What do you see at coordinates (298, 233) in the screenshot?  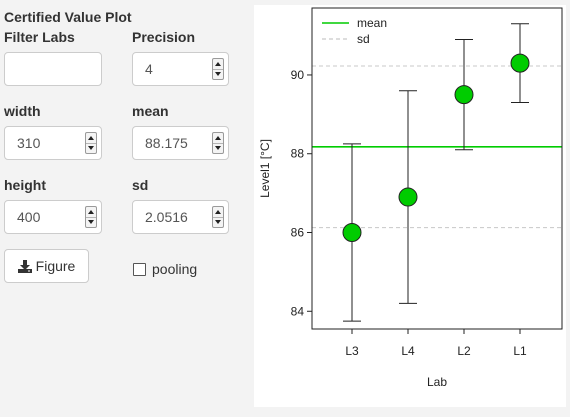 I see `y-tick-label: 86` at bounding box center [298, 233].